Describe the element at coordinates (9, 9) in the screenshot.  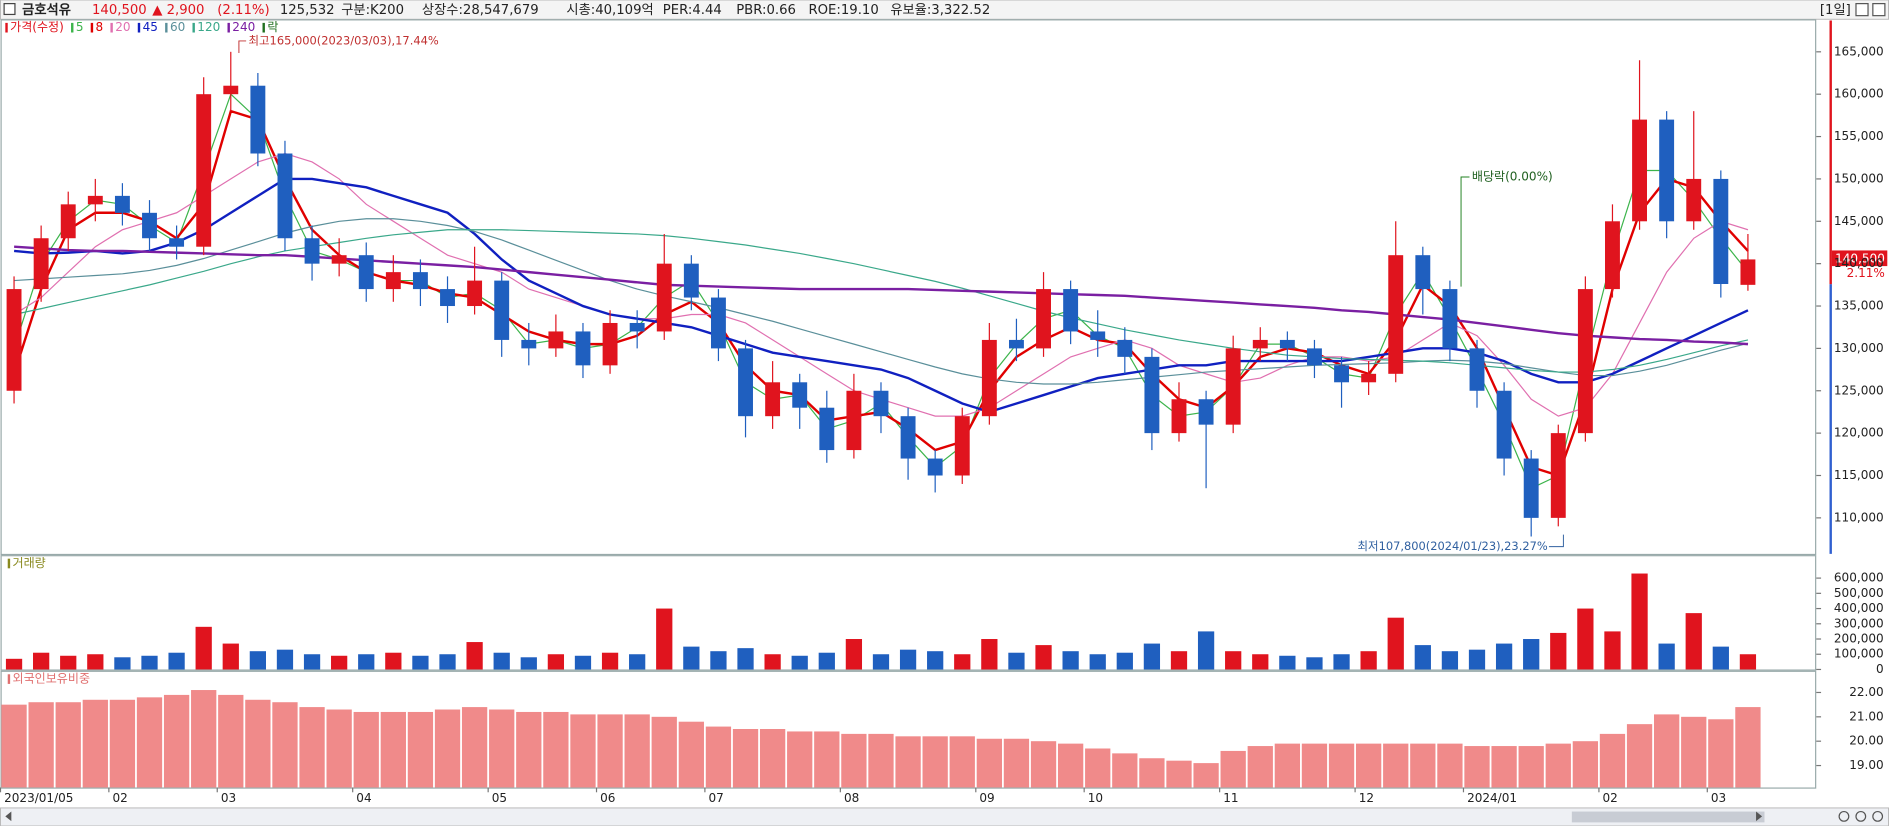
I see `checkbox` at that location.